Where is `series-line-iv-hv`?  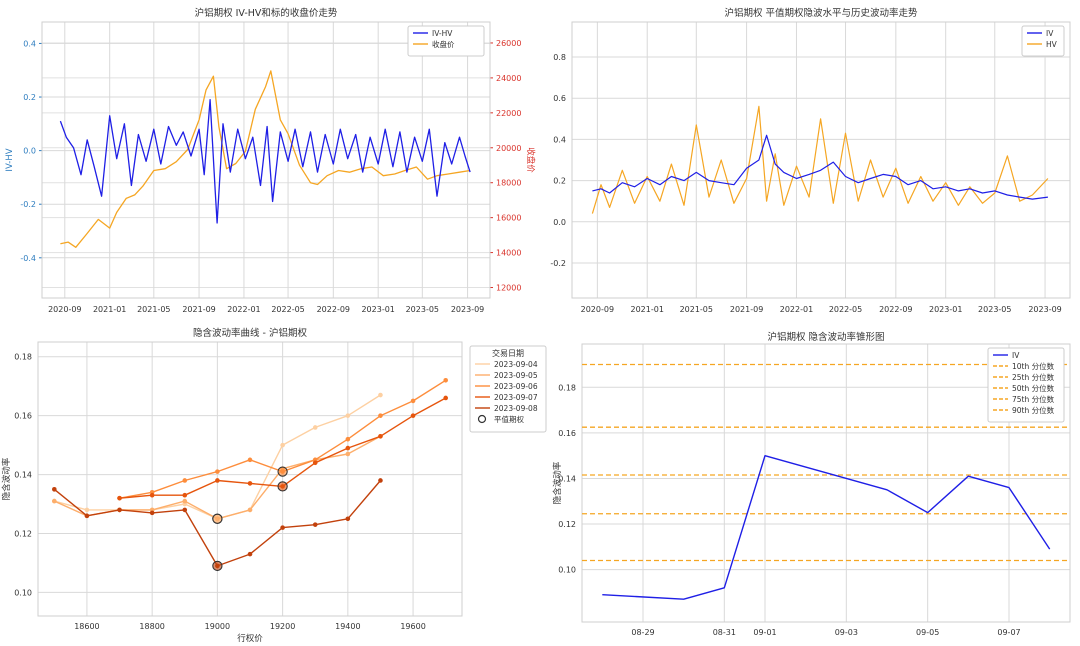 series-line-iv-hv is located at coordinates (265, 161).